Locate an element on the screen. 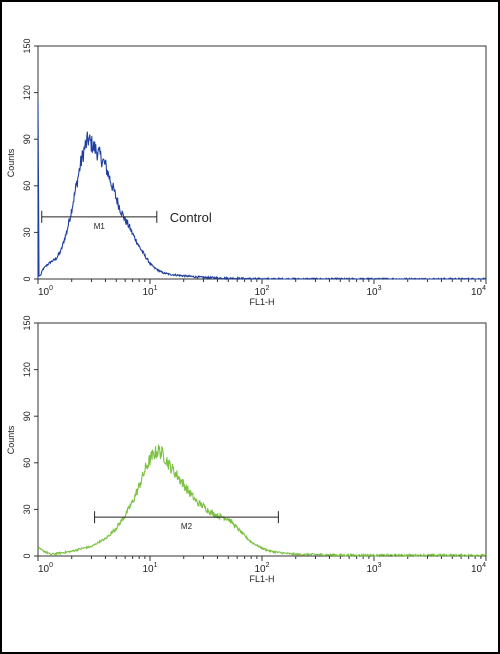  marker-label: M2 is located at coordinates (187, 526).